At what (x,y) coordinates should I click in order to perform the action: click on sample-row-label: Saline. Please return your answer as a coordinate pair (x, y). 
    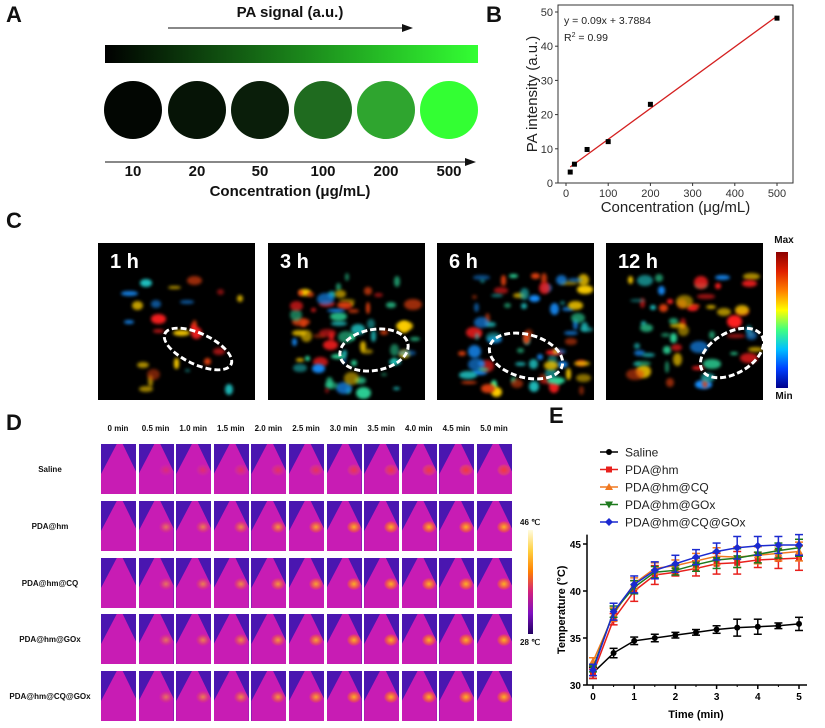
    Looking at the image, I should click on (50, 469).